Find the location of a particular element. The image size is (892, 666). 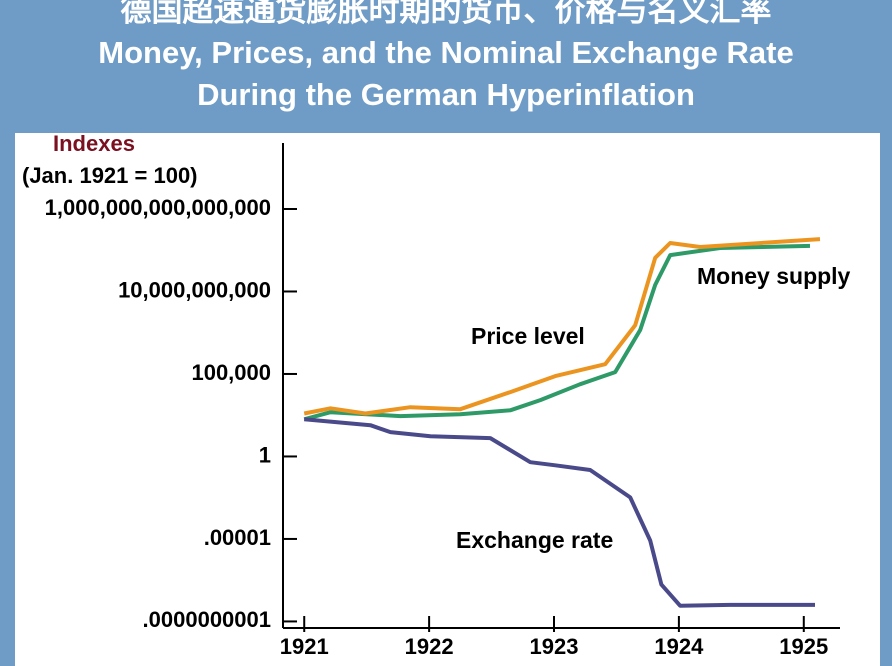

x-tick-label: 1923 is located at coordinates (554, 646).